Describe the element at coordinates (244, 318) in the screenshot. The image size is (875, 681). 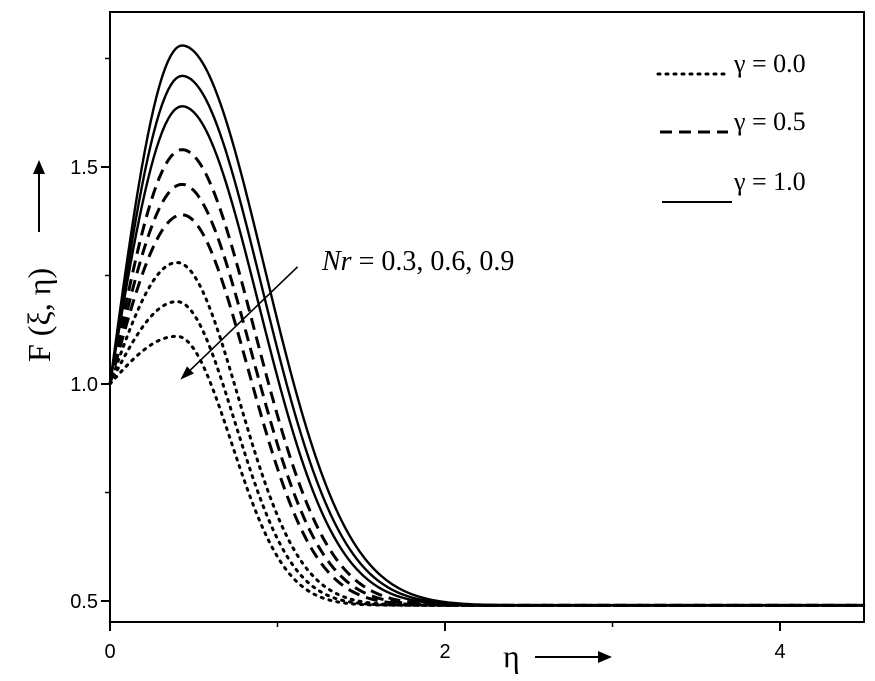
I see `annotation-arrow-shaft` at that location.